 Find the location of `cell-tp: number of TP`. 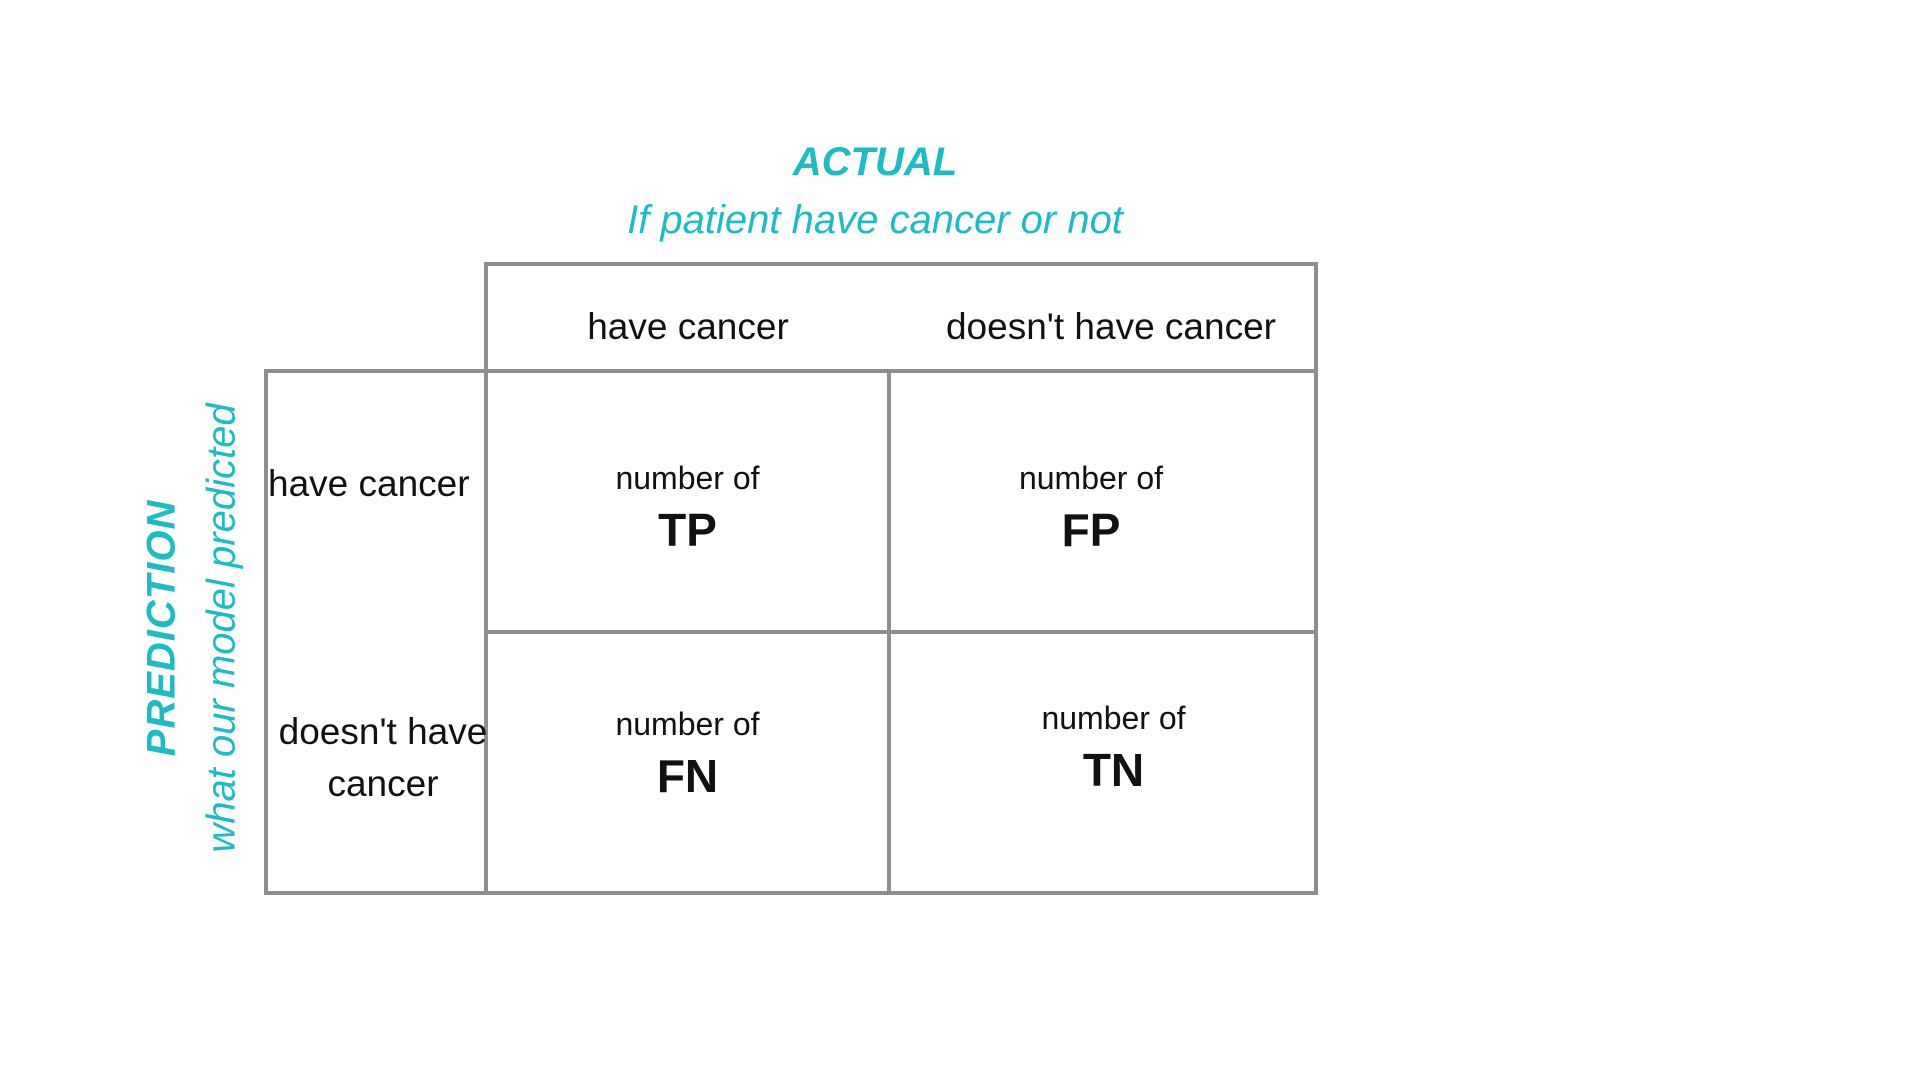

cell-tp: number of TP is located at coordinates (687, 508).